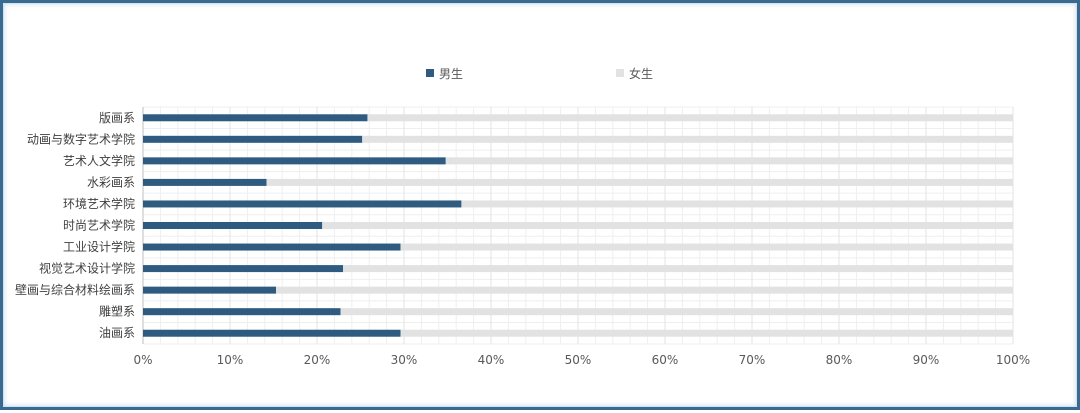 The height and width of the screenshot is (413, 1080). What do you see at coordinates (142, 360) in the screenshot?
I see `x-tick-label: 0%` at bounding box center [142, 360].